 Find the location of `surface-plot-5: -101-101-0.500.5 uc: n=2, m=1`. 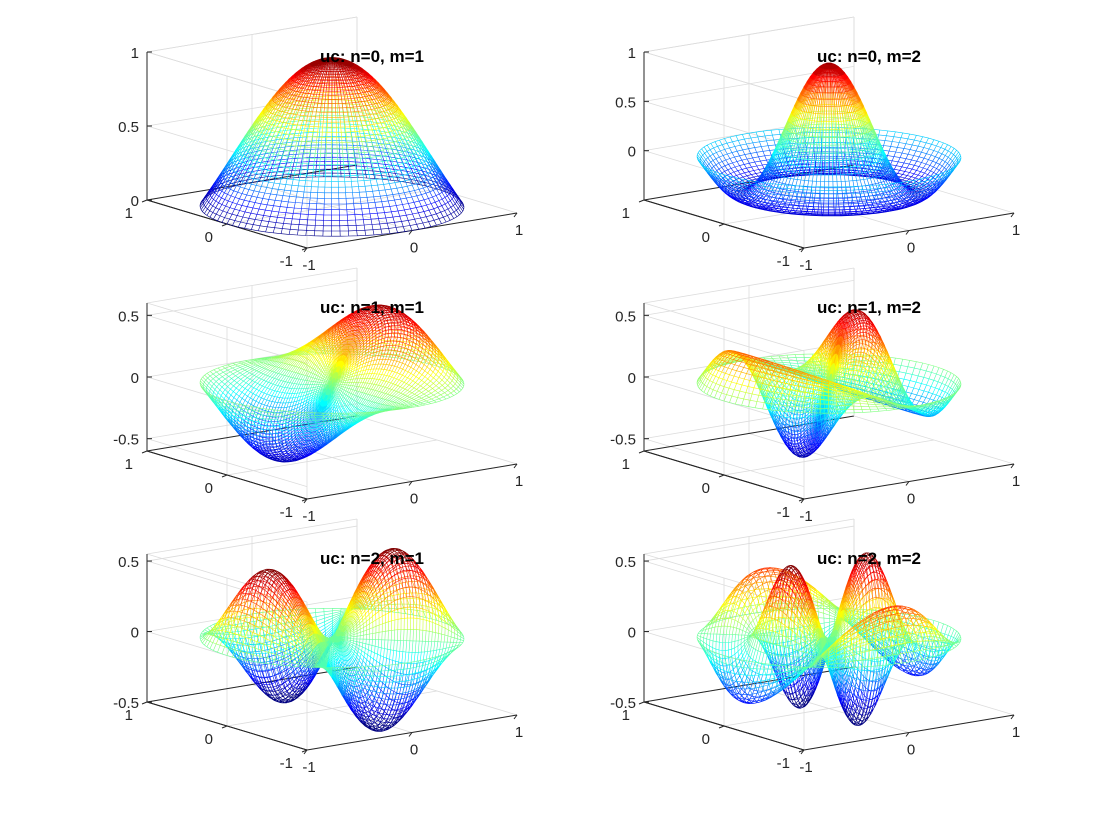

surface-plot-5: -101-101-0.500.5 uc: n=2, m=1 is located at coordinates (318, 647).